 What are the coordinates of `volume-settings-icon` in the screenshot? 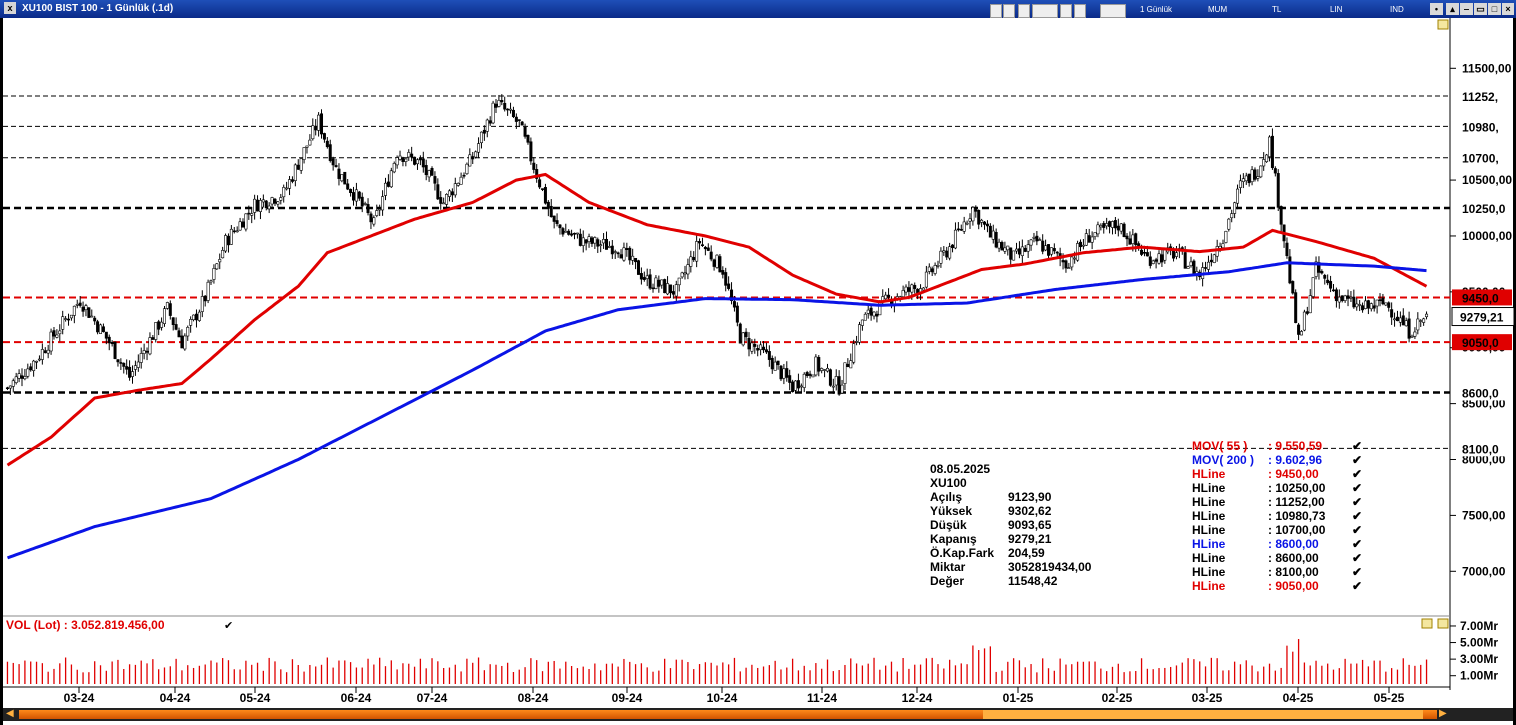 It's located at (1443, 623).